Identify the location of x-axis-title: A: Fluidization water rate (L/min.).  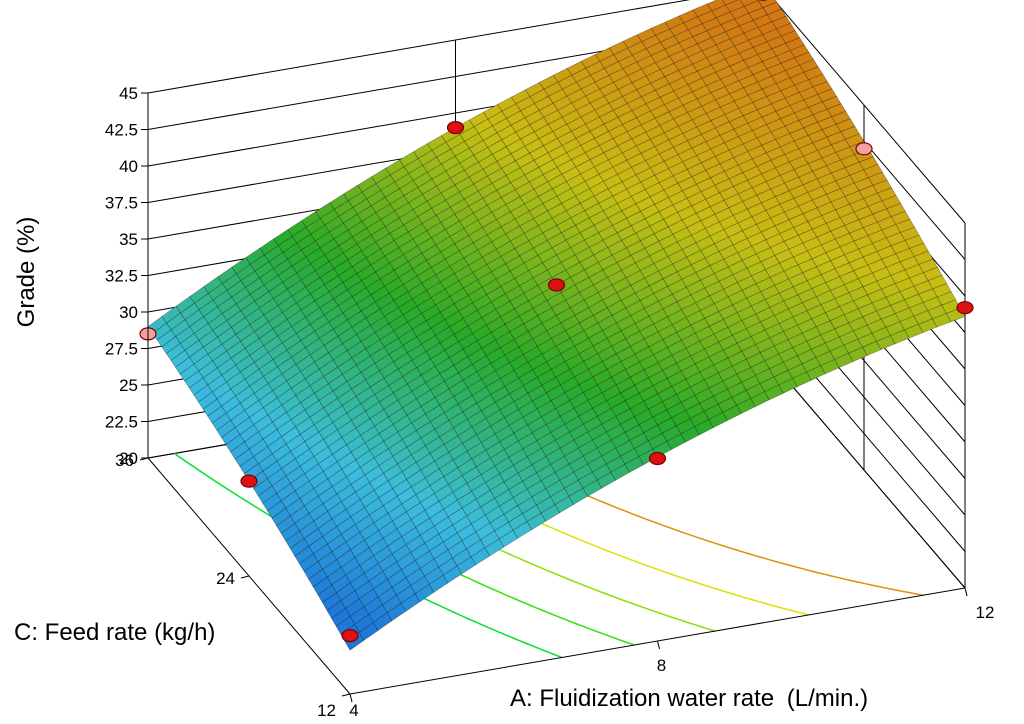
(689, 698).